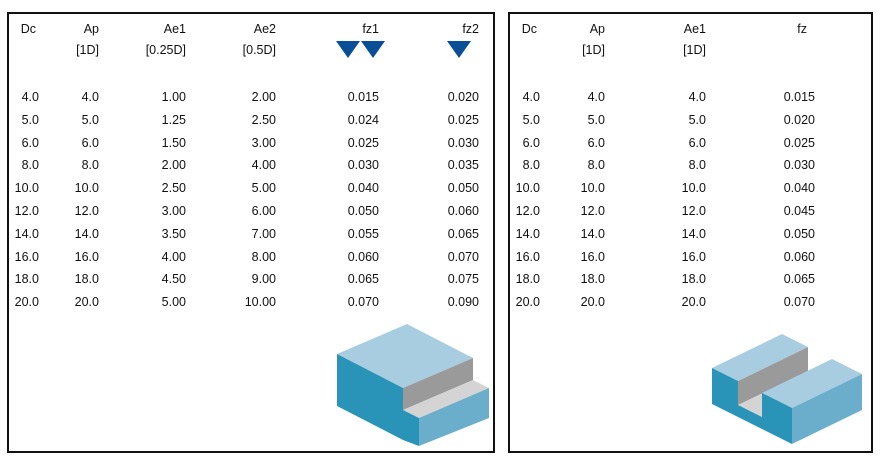  I want to click on table-cell: 0.070, so click(363, 302).